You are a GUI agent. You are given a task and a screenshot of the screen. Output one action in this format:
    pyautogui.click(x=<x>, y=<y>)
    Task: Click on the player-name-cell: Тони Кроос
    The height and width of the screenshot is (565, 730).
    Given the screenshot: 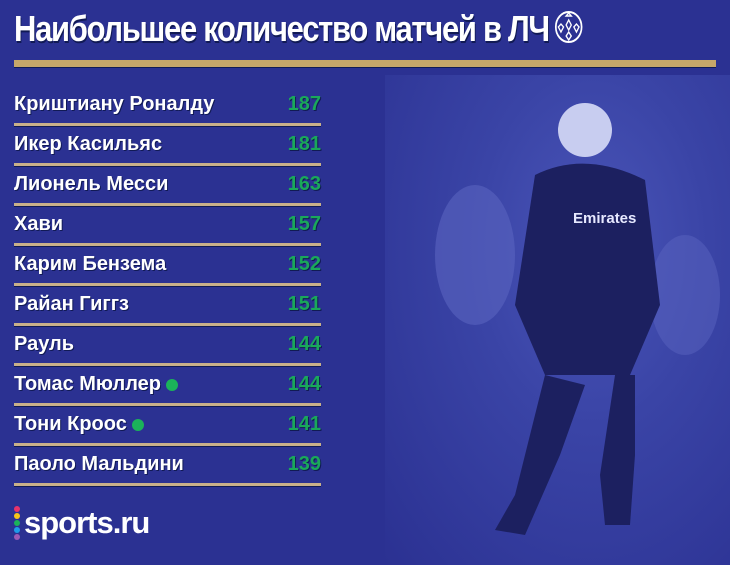 What is the action you would take?
    pyautogui.click(x=79, y=424)
    